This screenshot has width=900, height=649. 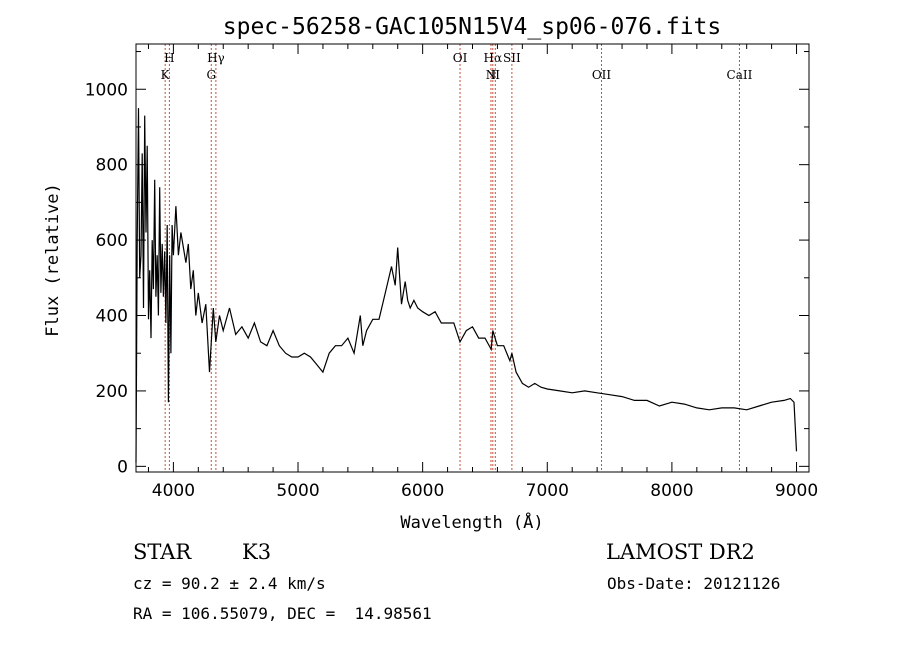 I want to click on line-marker-label: SII, so click(x=512, y=58).